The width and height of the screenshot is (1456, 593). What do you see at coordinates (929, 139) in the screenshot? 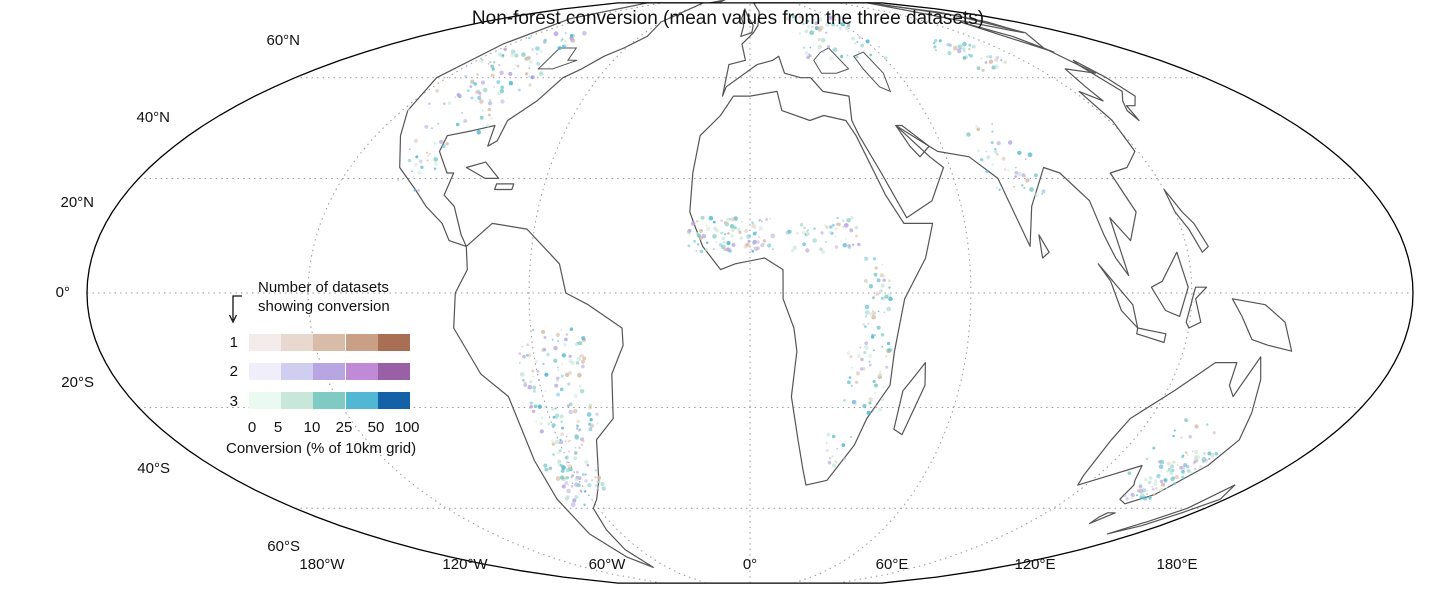
I see `landmass-eurasia` at bounding box center [929, 139].